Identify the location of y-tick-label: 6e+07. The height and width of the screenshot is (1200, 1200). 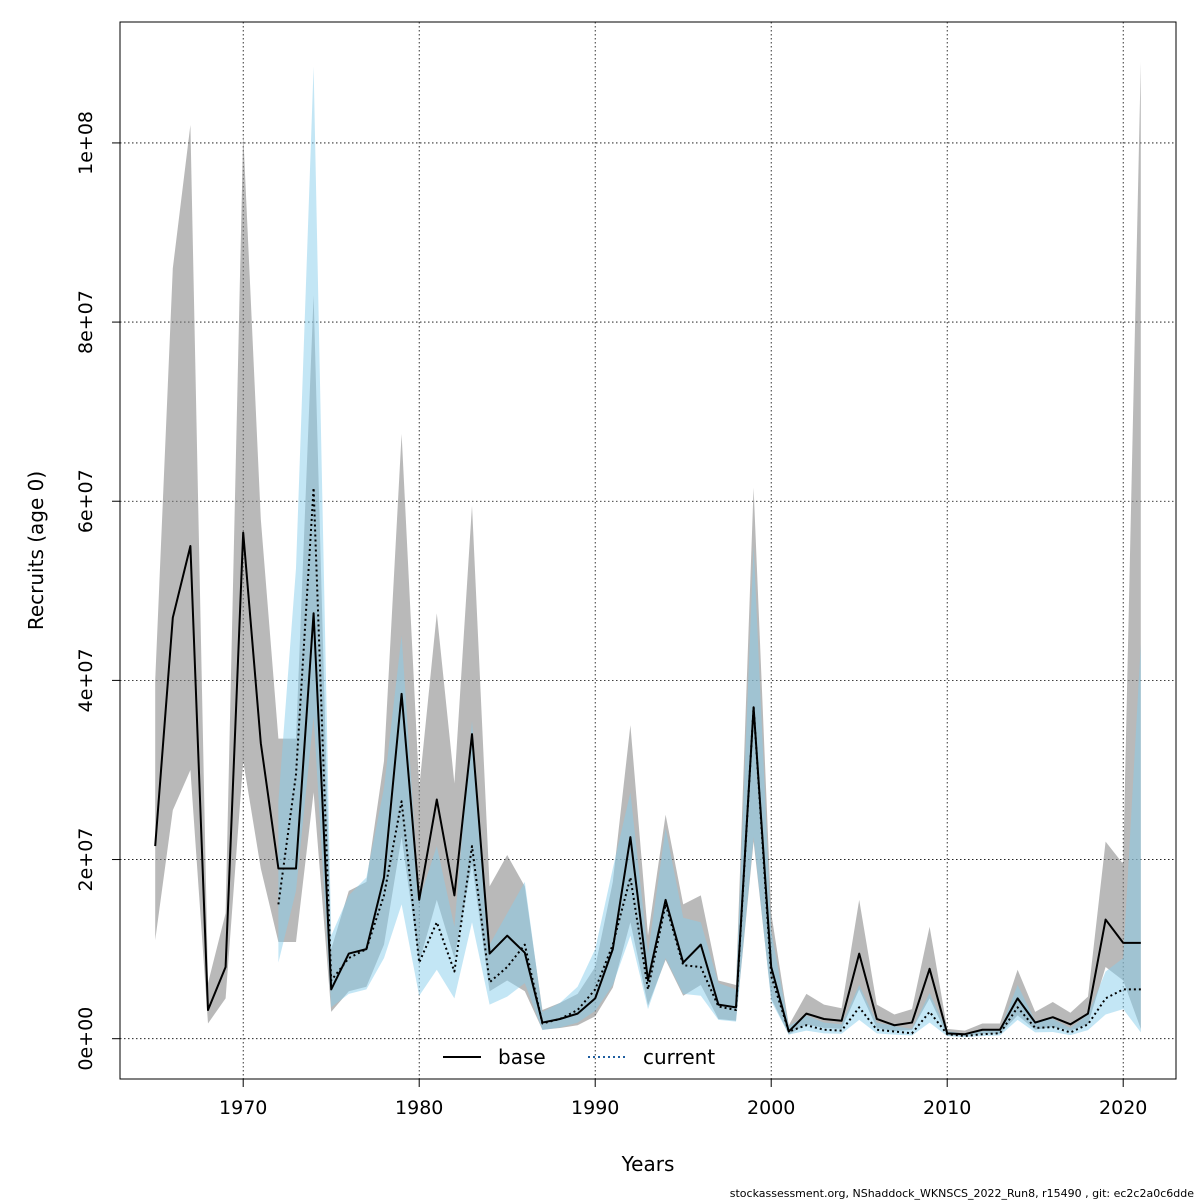
(86, 501).